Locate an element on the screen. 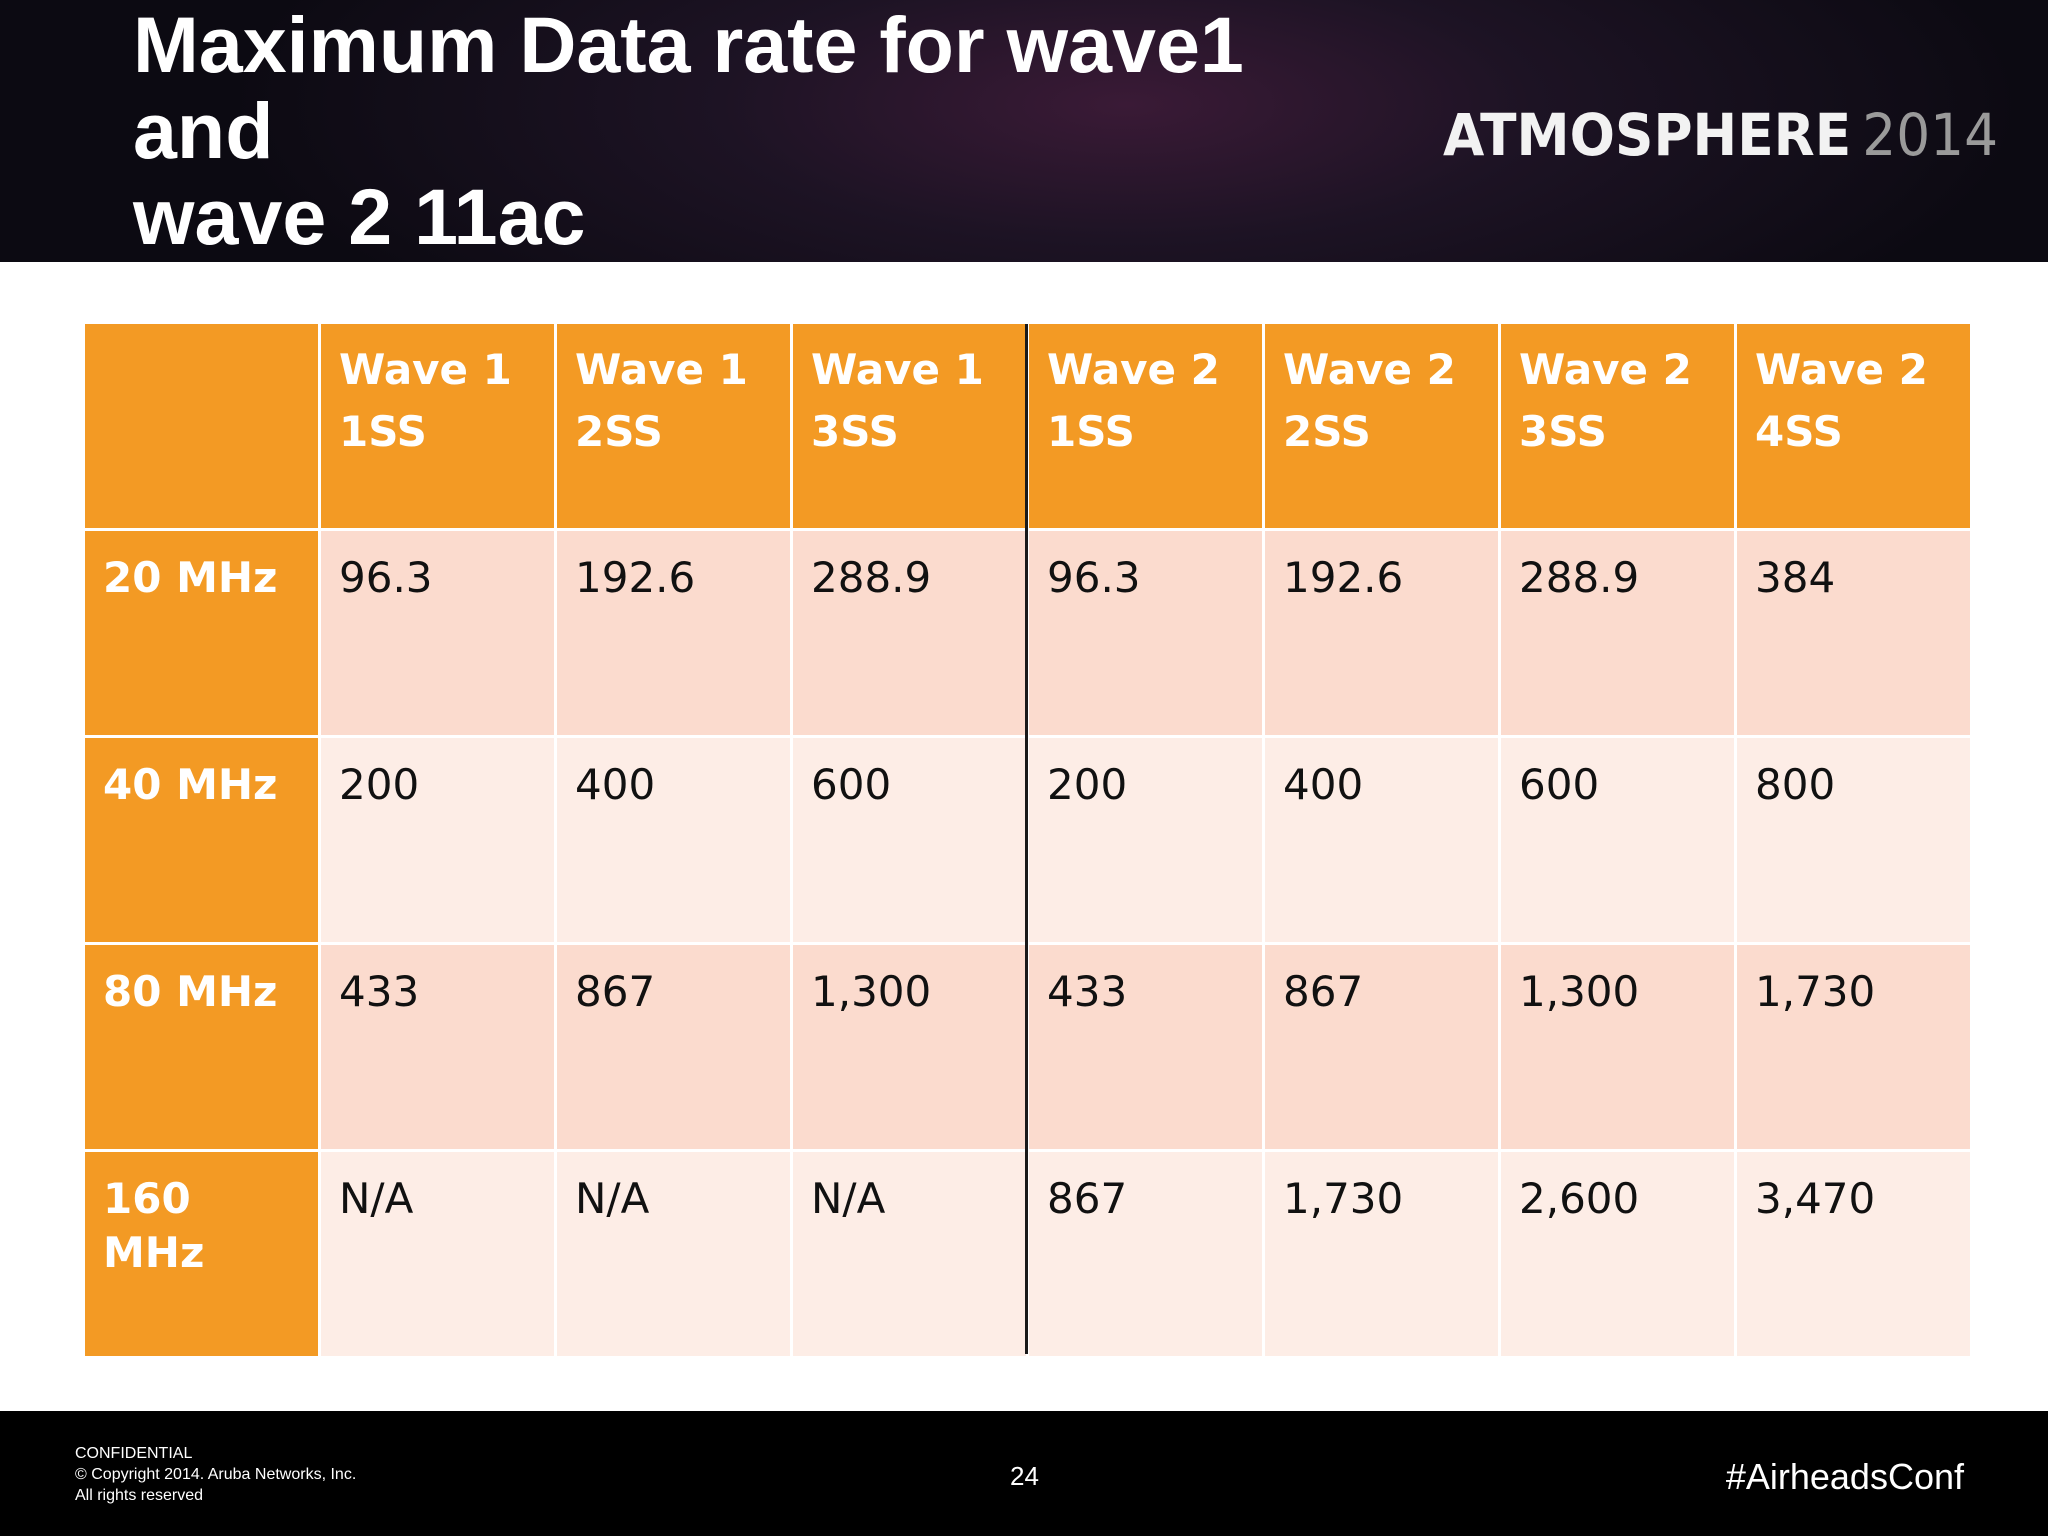  column-header: Wave 1 3SS is located at coordinates (909, 426).